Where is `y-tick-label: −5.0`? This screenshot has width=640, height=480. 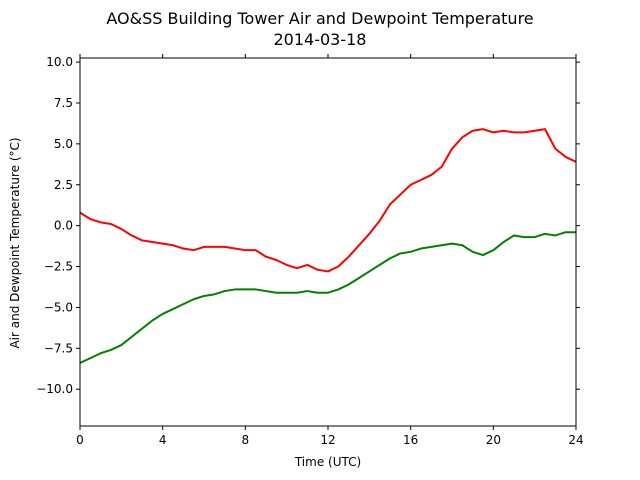
y-tick-label: −5.0 is located at coordinates (58, 307).